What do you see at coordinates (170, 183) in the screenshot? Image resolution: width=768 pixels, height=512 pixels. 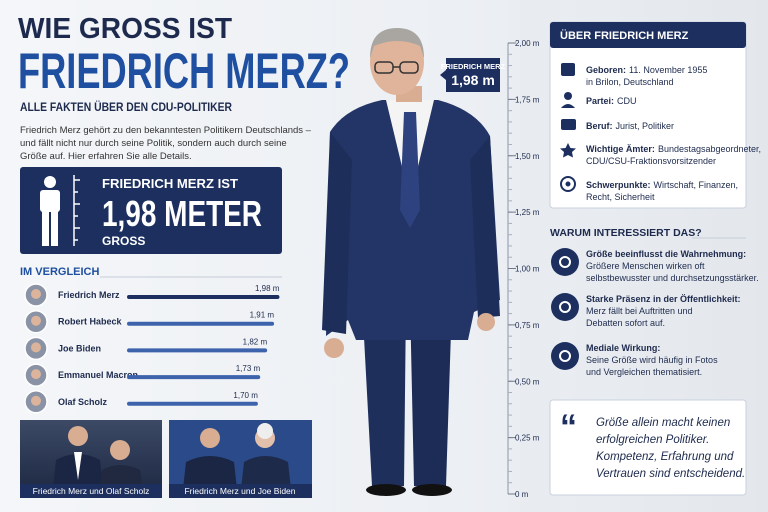 I see `height-line1: FRIEDRICH MERZ IST` at bounding box center [170, 183].